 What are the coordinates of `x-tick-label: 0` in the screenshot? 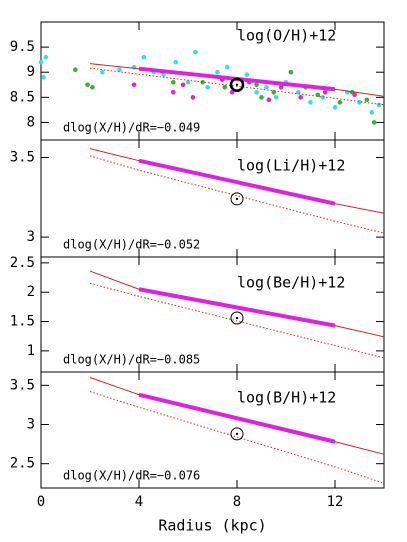 It's located at (41, 502).